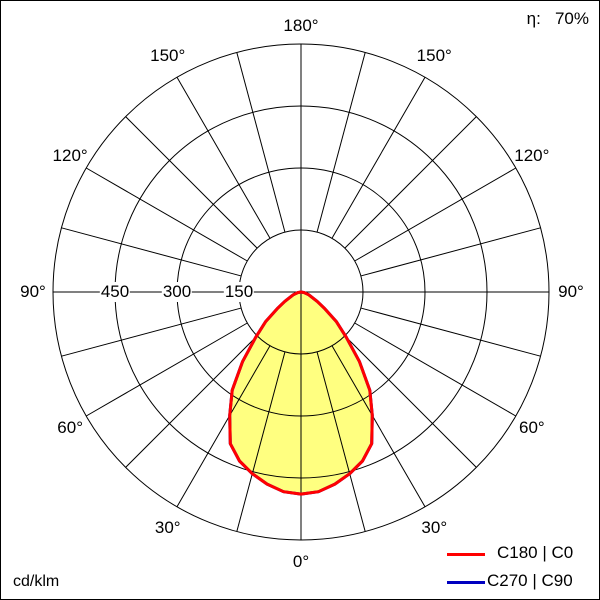 This screenshot has width=600, height=600. What do you see at coordinates (466, 554) in the screenshot?
I see `legend-swatch-c180` at bounding box center [466, 554].